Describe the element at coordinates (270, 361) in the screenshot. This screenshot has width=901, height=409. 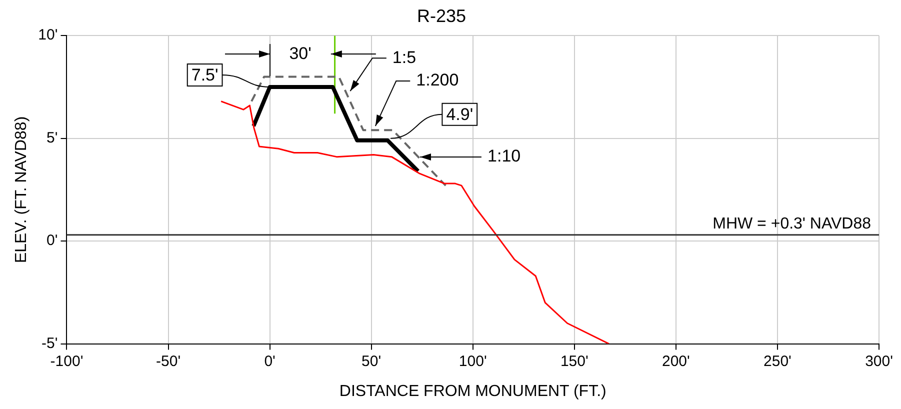
I see `x-tick-label: 0'` at that location.